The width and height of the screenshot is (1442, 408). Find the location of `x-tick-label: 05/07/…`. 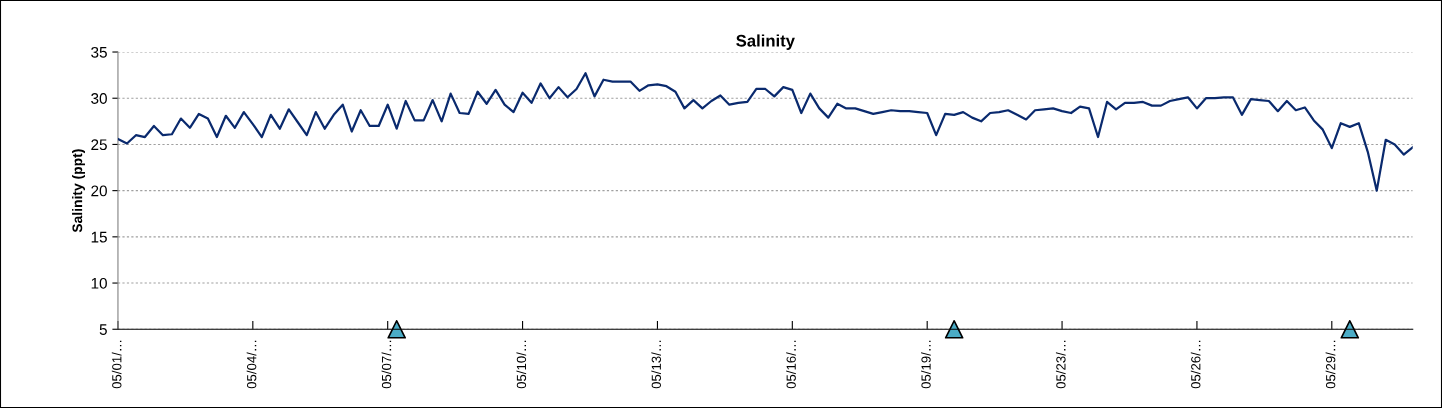

x-tick-label: 05/07/… is located at coordinates (386, 364).